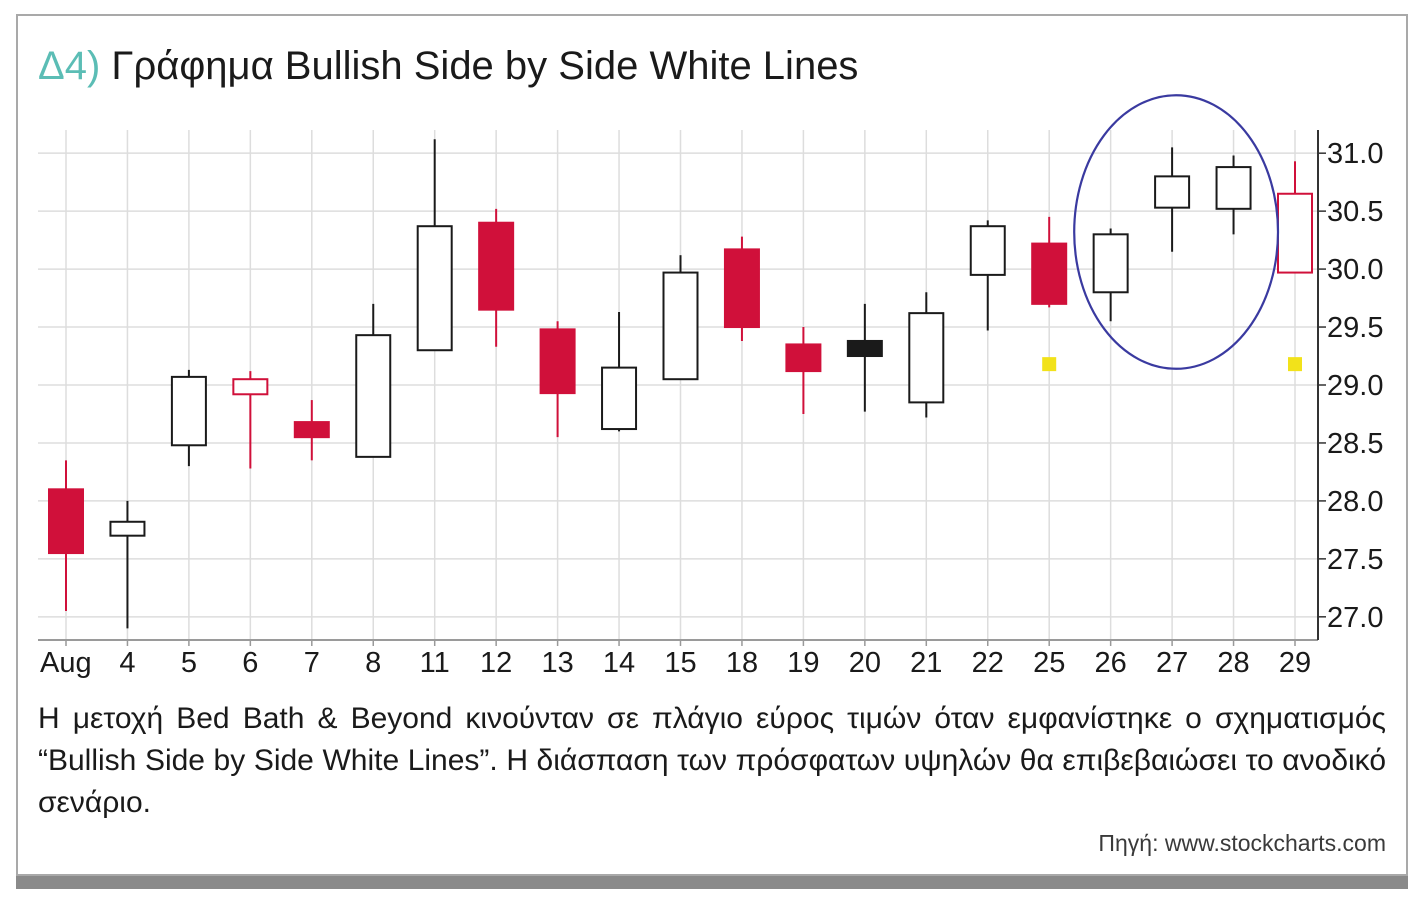 Image resolution: width=1424 pixels, height=901 pixels. Describe the element at coordinates (803, 663) in the screenshot. I see `x-tick-label: 19` at that location.